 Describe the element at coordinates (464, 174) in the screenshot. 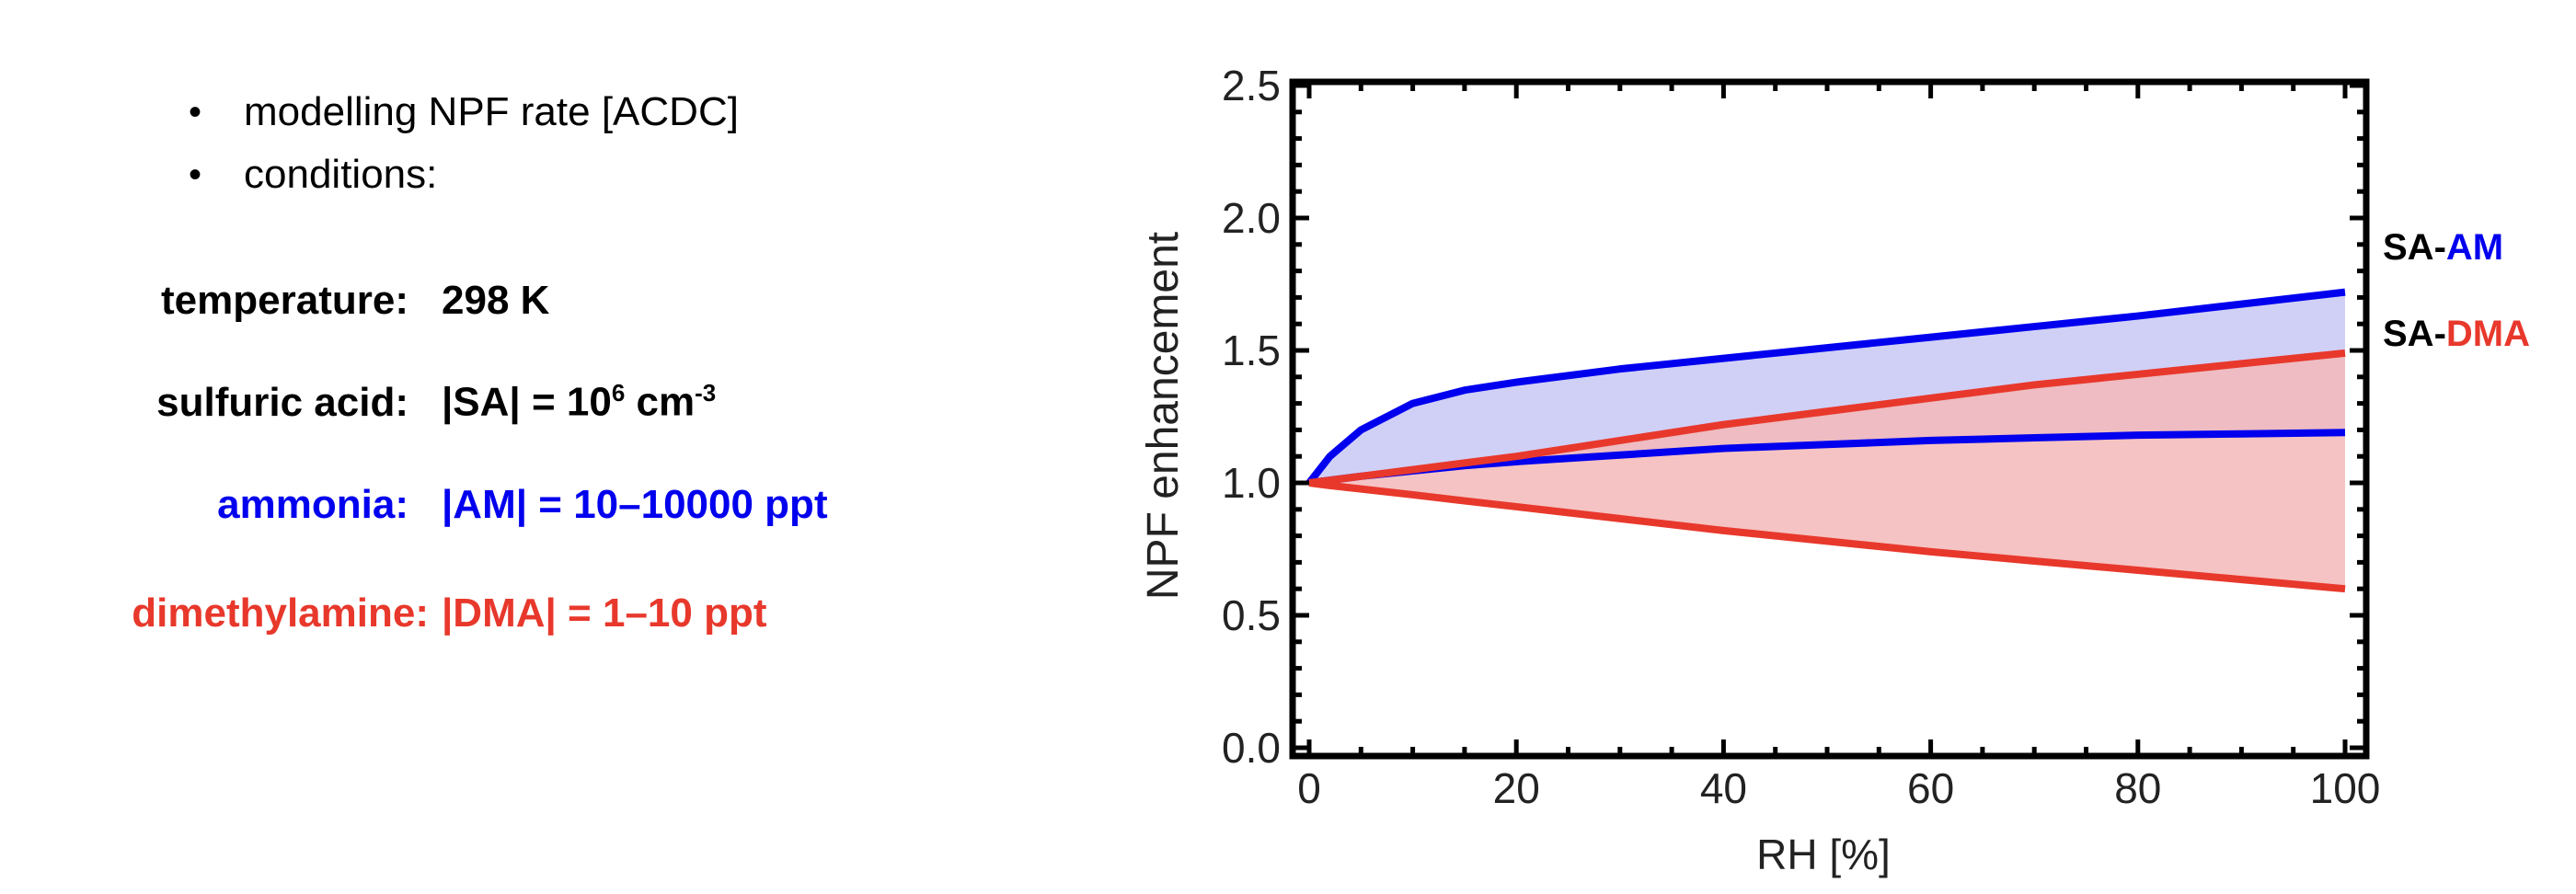

I see `bullet-item: • conditions:` at that location.